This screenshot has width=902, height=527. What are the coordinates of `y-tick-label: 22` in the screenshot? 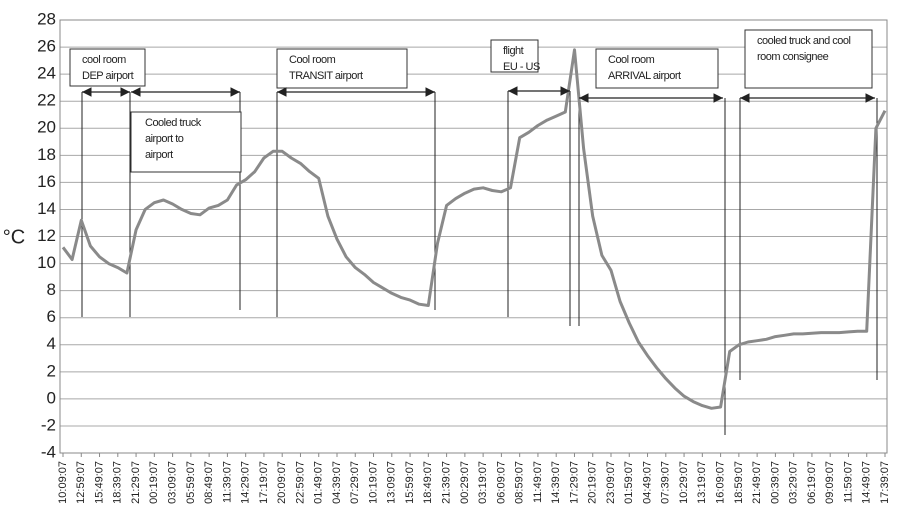 It's located at (46, 100).